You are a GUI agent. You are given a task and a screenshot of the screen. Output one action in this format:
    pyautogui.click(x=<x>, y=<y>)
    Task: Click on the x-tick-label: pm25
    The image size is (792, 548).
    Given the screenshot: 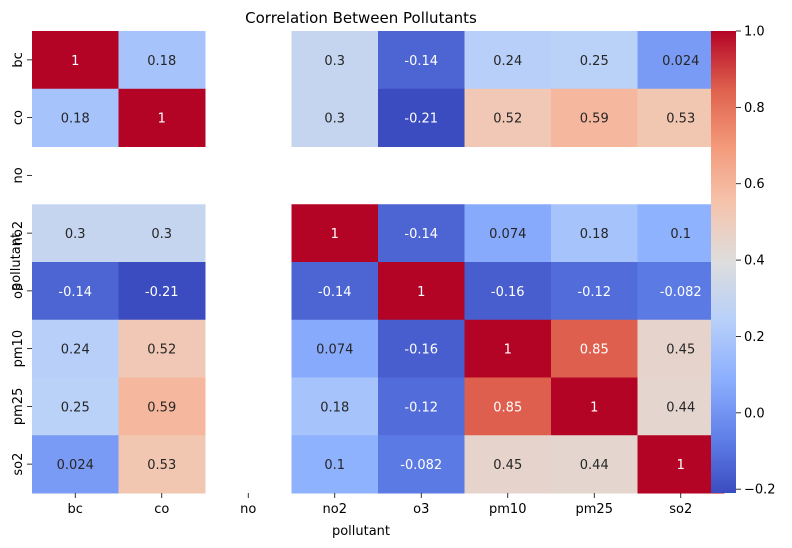 What is the action you would take?
    pyautogui.click(x=594, y=509)
    